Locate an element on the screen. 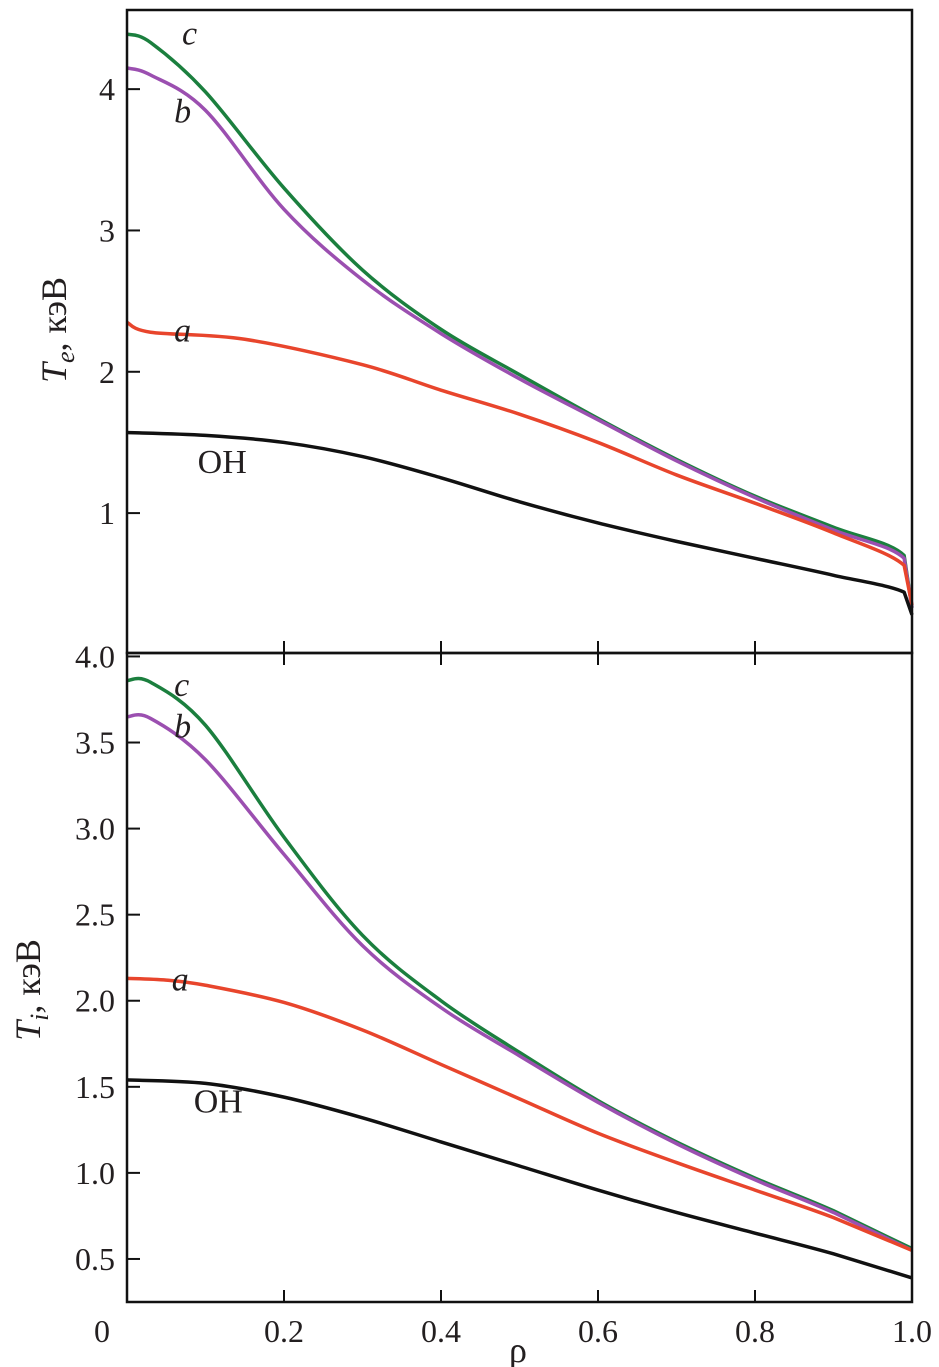 Image resolution: width=939 pixels, height=1367 pixels. bottom-y-axis-label: Ti, кэВ is located at coordinates (31, 990).